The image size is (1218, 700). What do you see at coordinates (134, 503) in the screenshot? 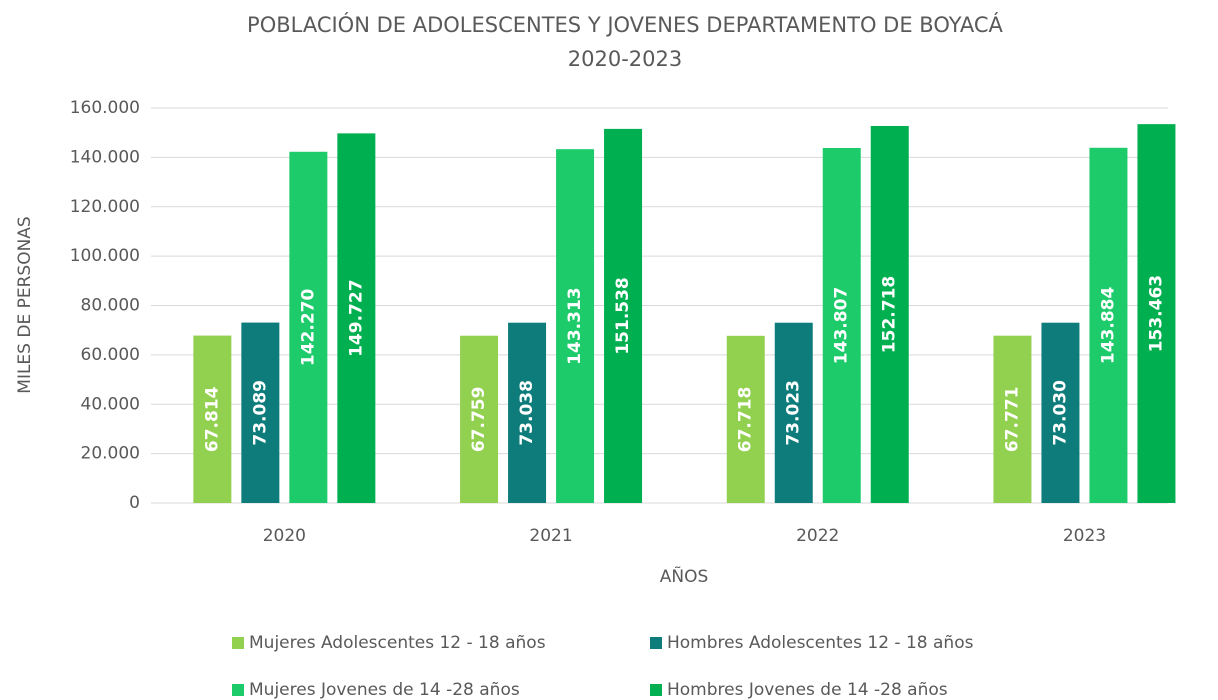
I see `y-tick-label: 0` at bounding box center [134, 503].